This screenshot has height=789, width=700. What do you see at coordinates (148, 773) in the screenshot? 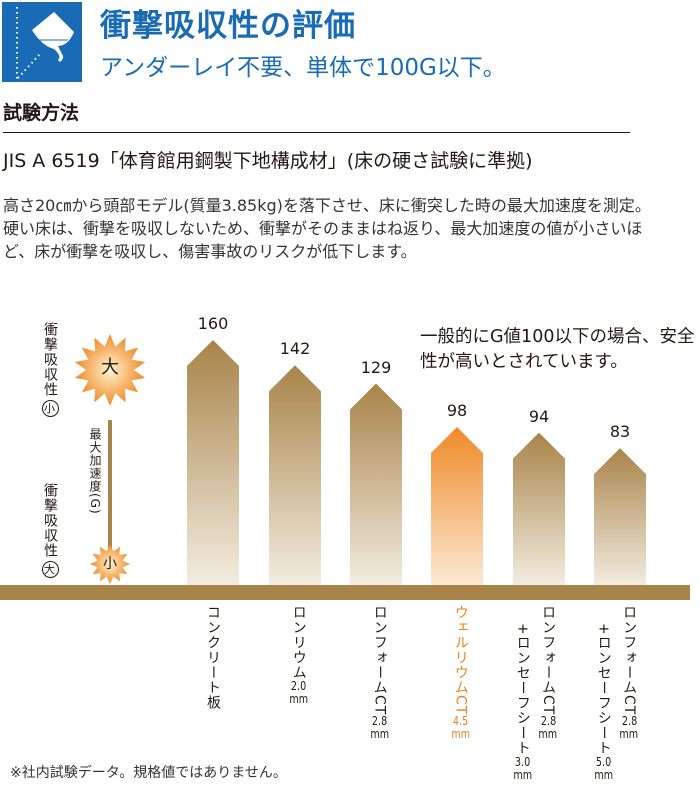
I see `footnote: ※社内試験データ。規格値ではありません。` at bounding box center [148, 773].